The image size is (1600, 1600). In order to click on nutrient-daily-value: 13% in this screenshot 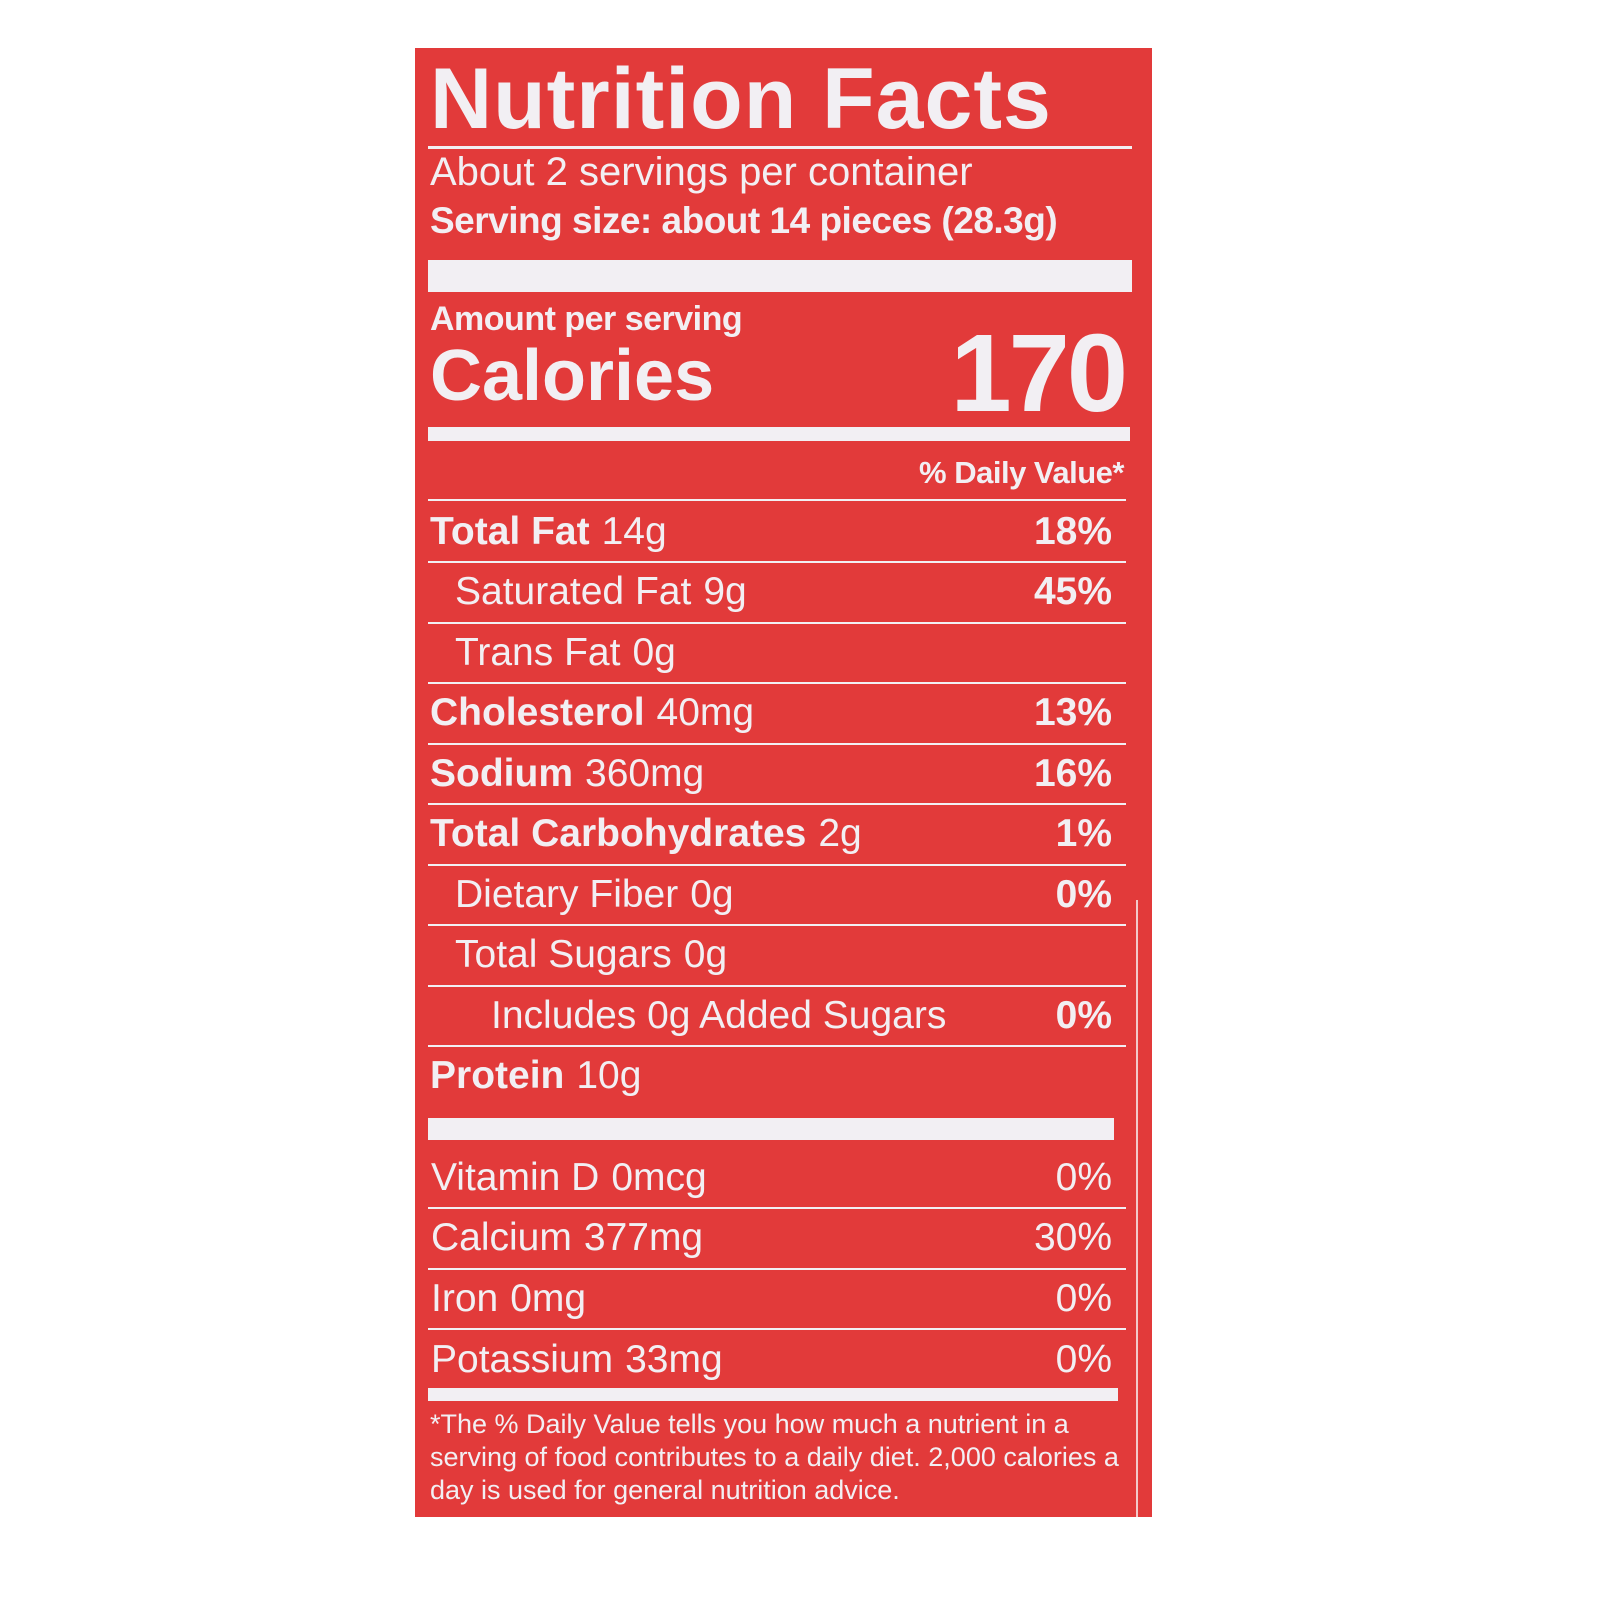, I will do `click(1072, 712)`.